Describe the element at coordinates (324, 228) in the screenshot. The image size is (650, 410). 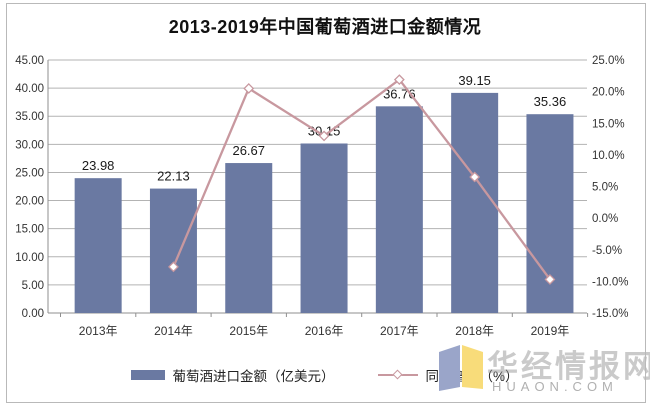
I see `bar-2016年` at that location.